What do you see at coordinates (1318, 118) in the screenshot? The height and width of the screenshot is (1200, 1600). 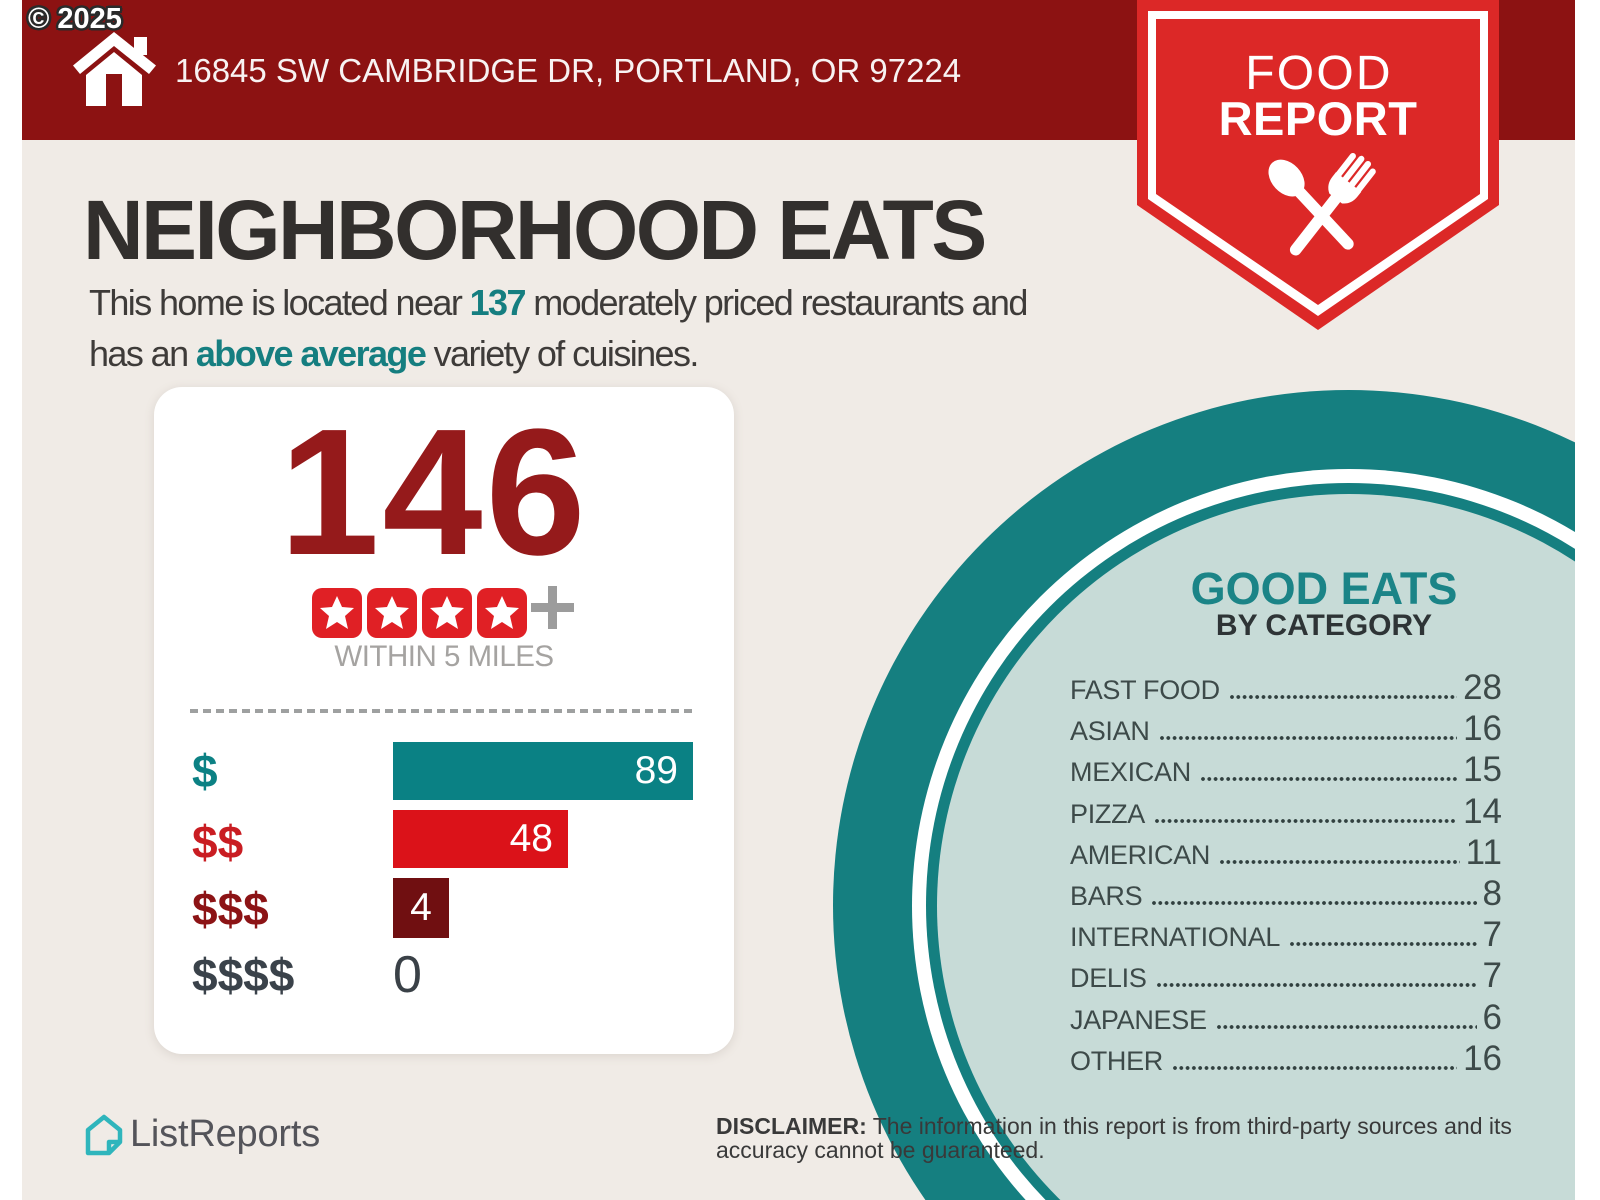 I see `svg-text: REPORT` at bounding box center [1318, 118].